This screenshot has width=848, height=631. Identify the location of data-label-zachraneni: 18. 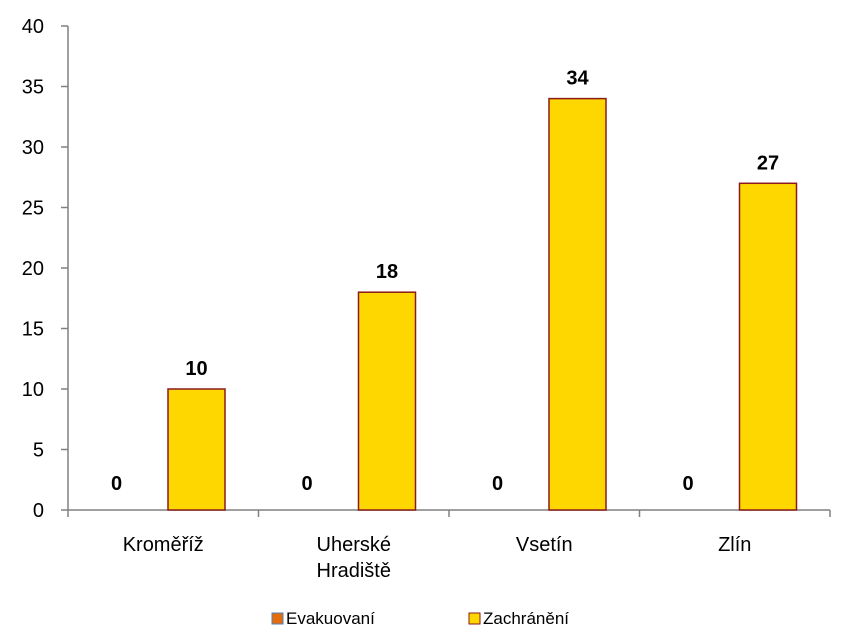
(387, 272).